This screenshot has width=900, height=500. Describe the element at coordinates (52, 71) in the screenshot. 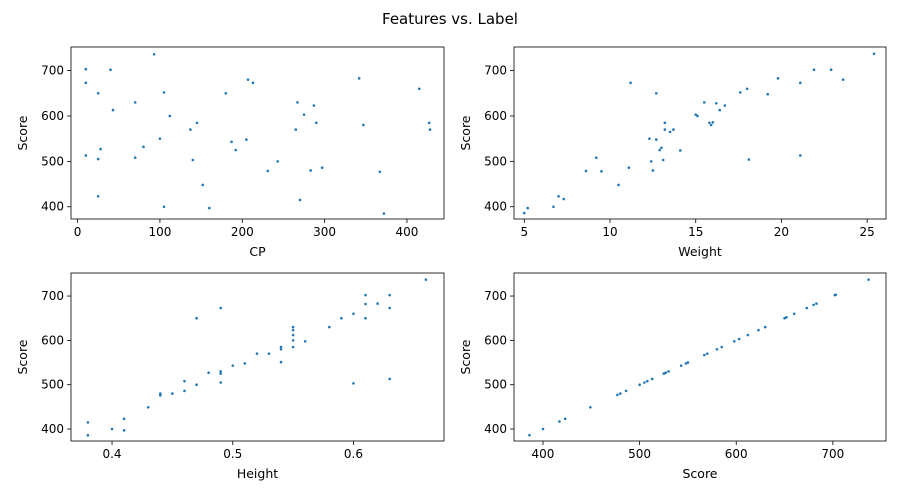

I see `y-tick-label: 700` at that location.